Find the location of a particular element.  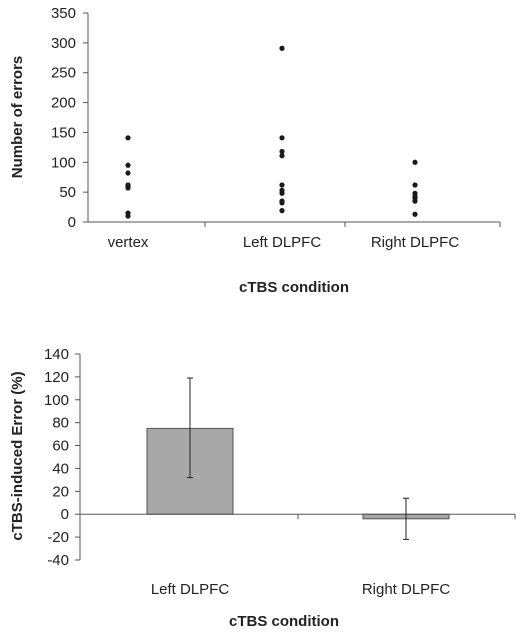

y-tick-label: 350 is located at coordinates (63, 13).